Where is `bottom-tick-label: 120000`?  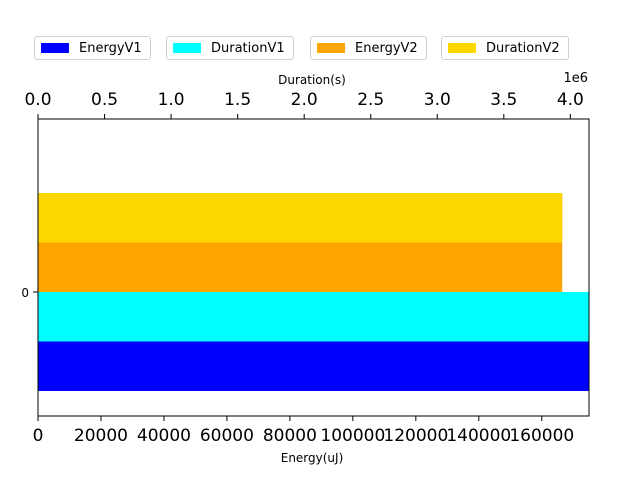 bottom-tick-label: 120000 is located at coordinates (415, 436).